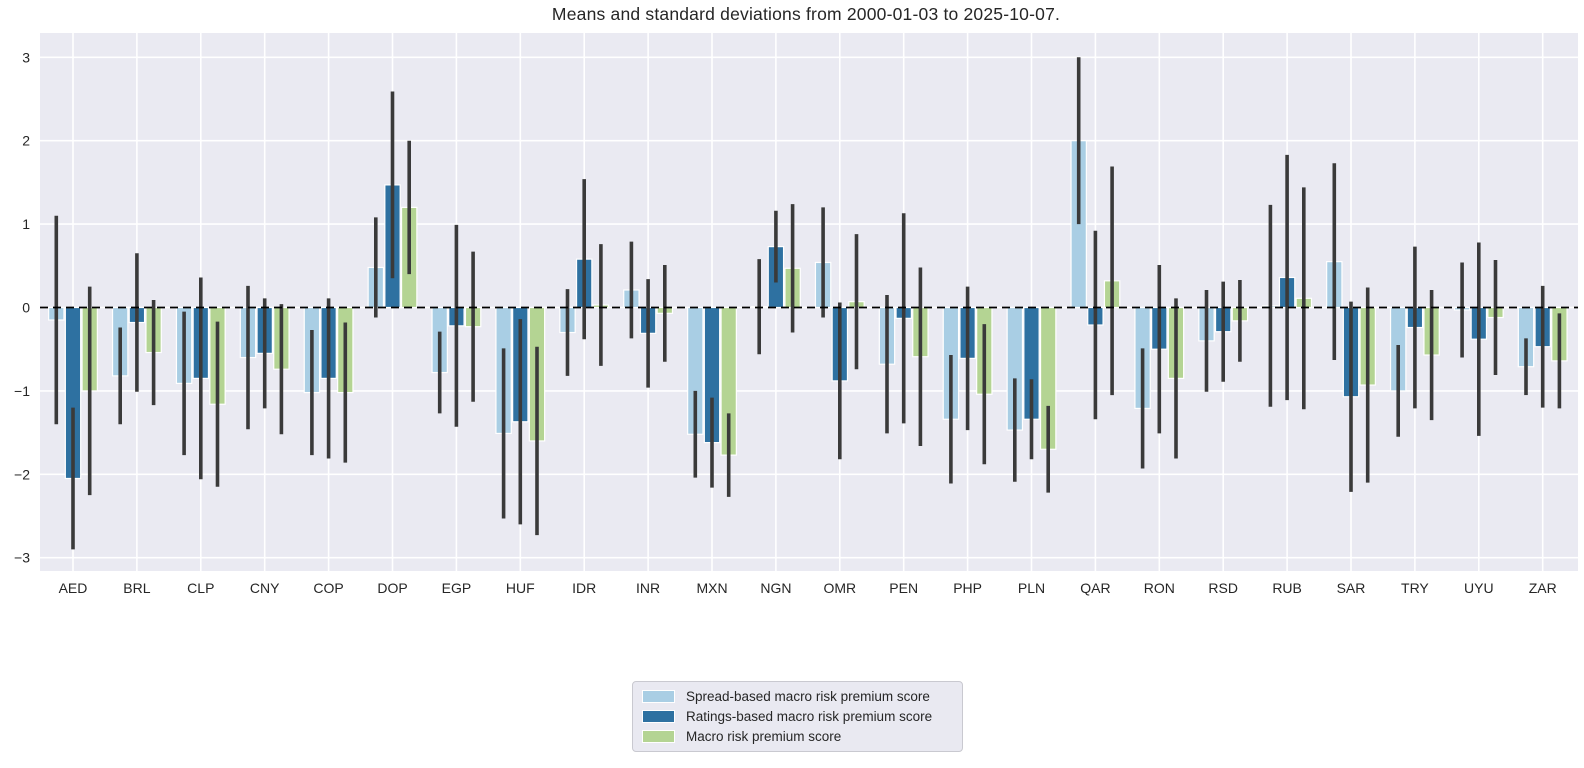 The width and height of the screenshot is (1584, 768). Describe the element at coordinates (1031, 588) in the screenshot. I see `x-tick-label: PLN` at that location.